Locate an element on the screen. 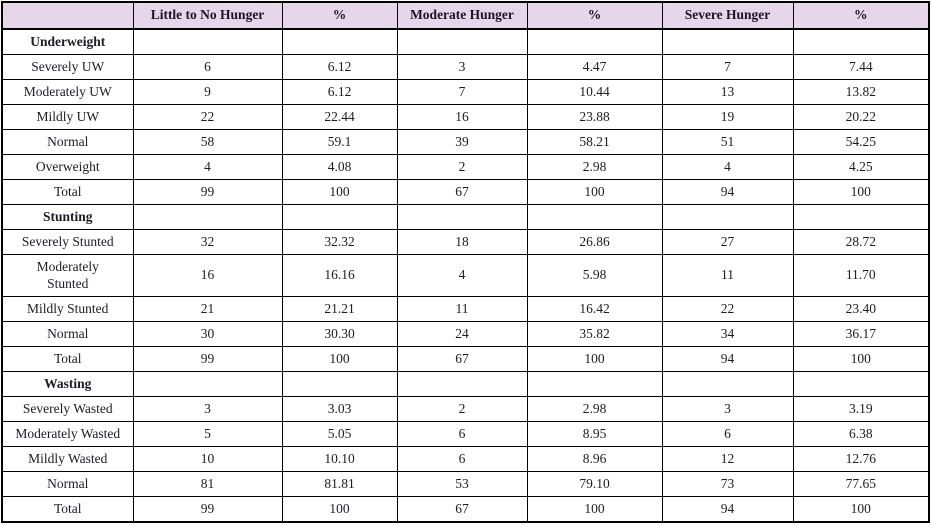  data-cell: 2.98 is located at coordinates (594, 409).